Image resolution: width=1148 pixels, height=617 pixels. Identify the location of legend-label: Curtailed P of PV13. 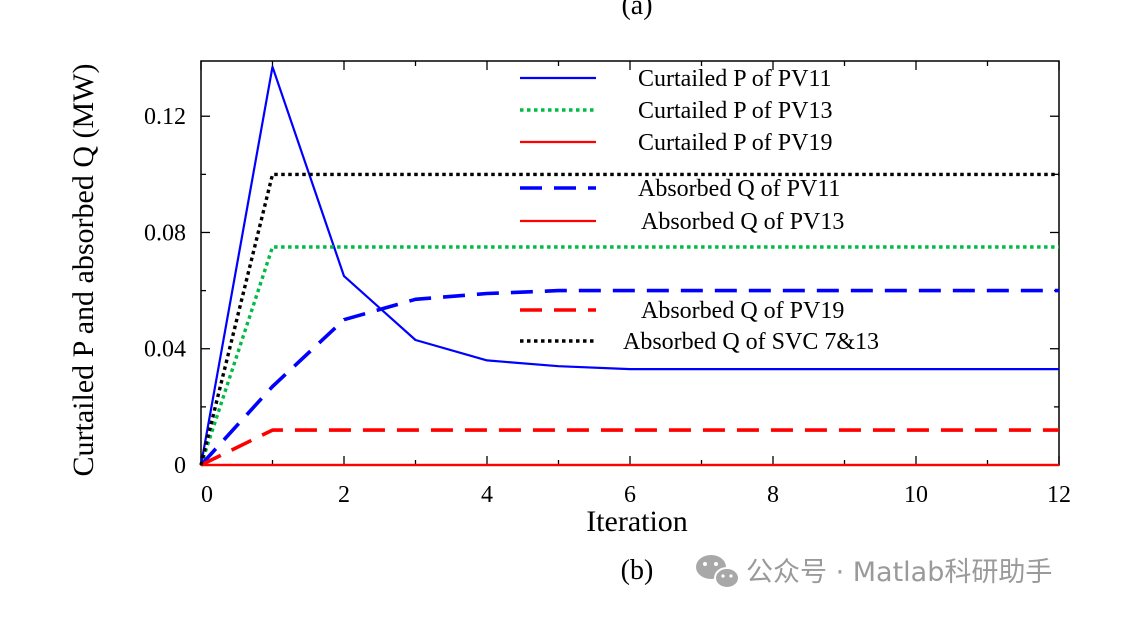
(735, 111).